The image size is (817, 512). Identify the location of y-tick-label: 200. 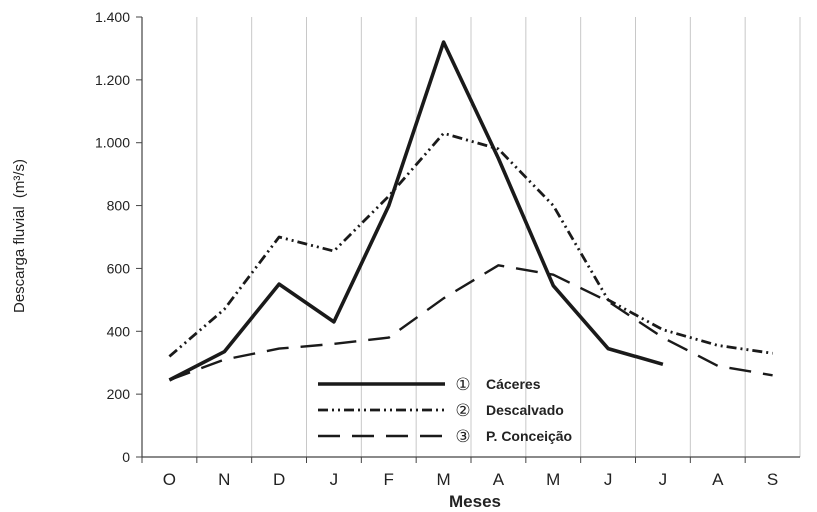
(119, 394).